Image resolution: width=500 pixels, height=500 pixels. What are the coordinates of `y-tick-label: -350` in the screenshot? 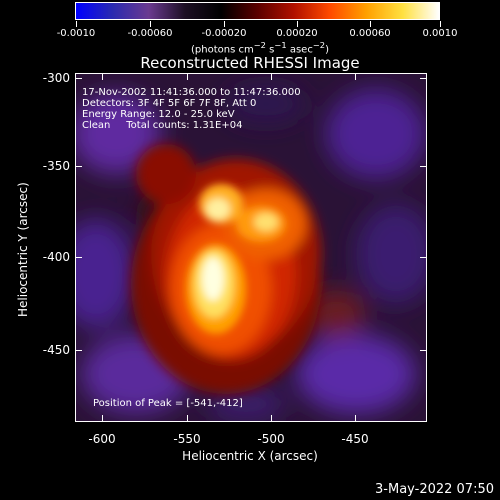 It's located at (56, 166).